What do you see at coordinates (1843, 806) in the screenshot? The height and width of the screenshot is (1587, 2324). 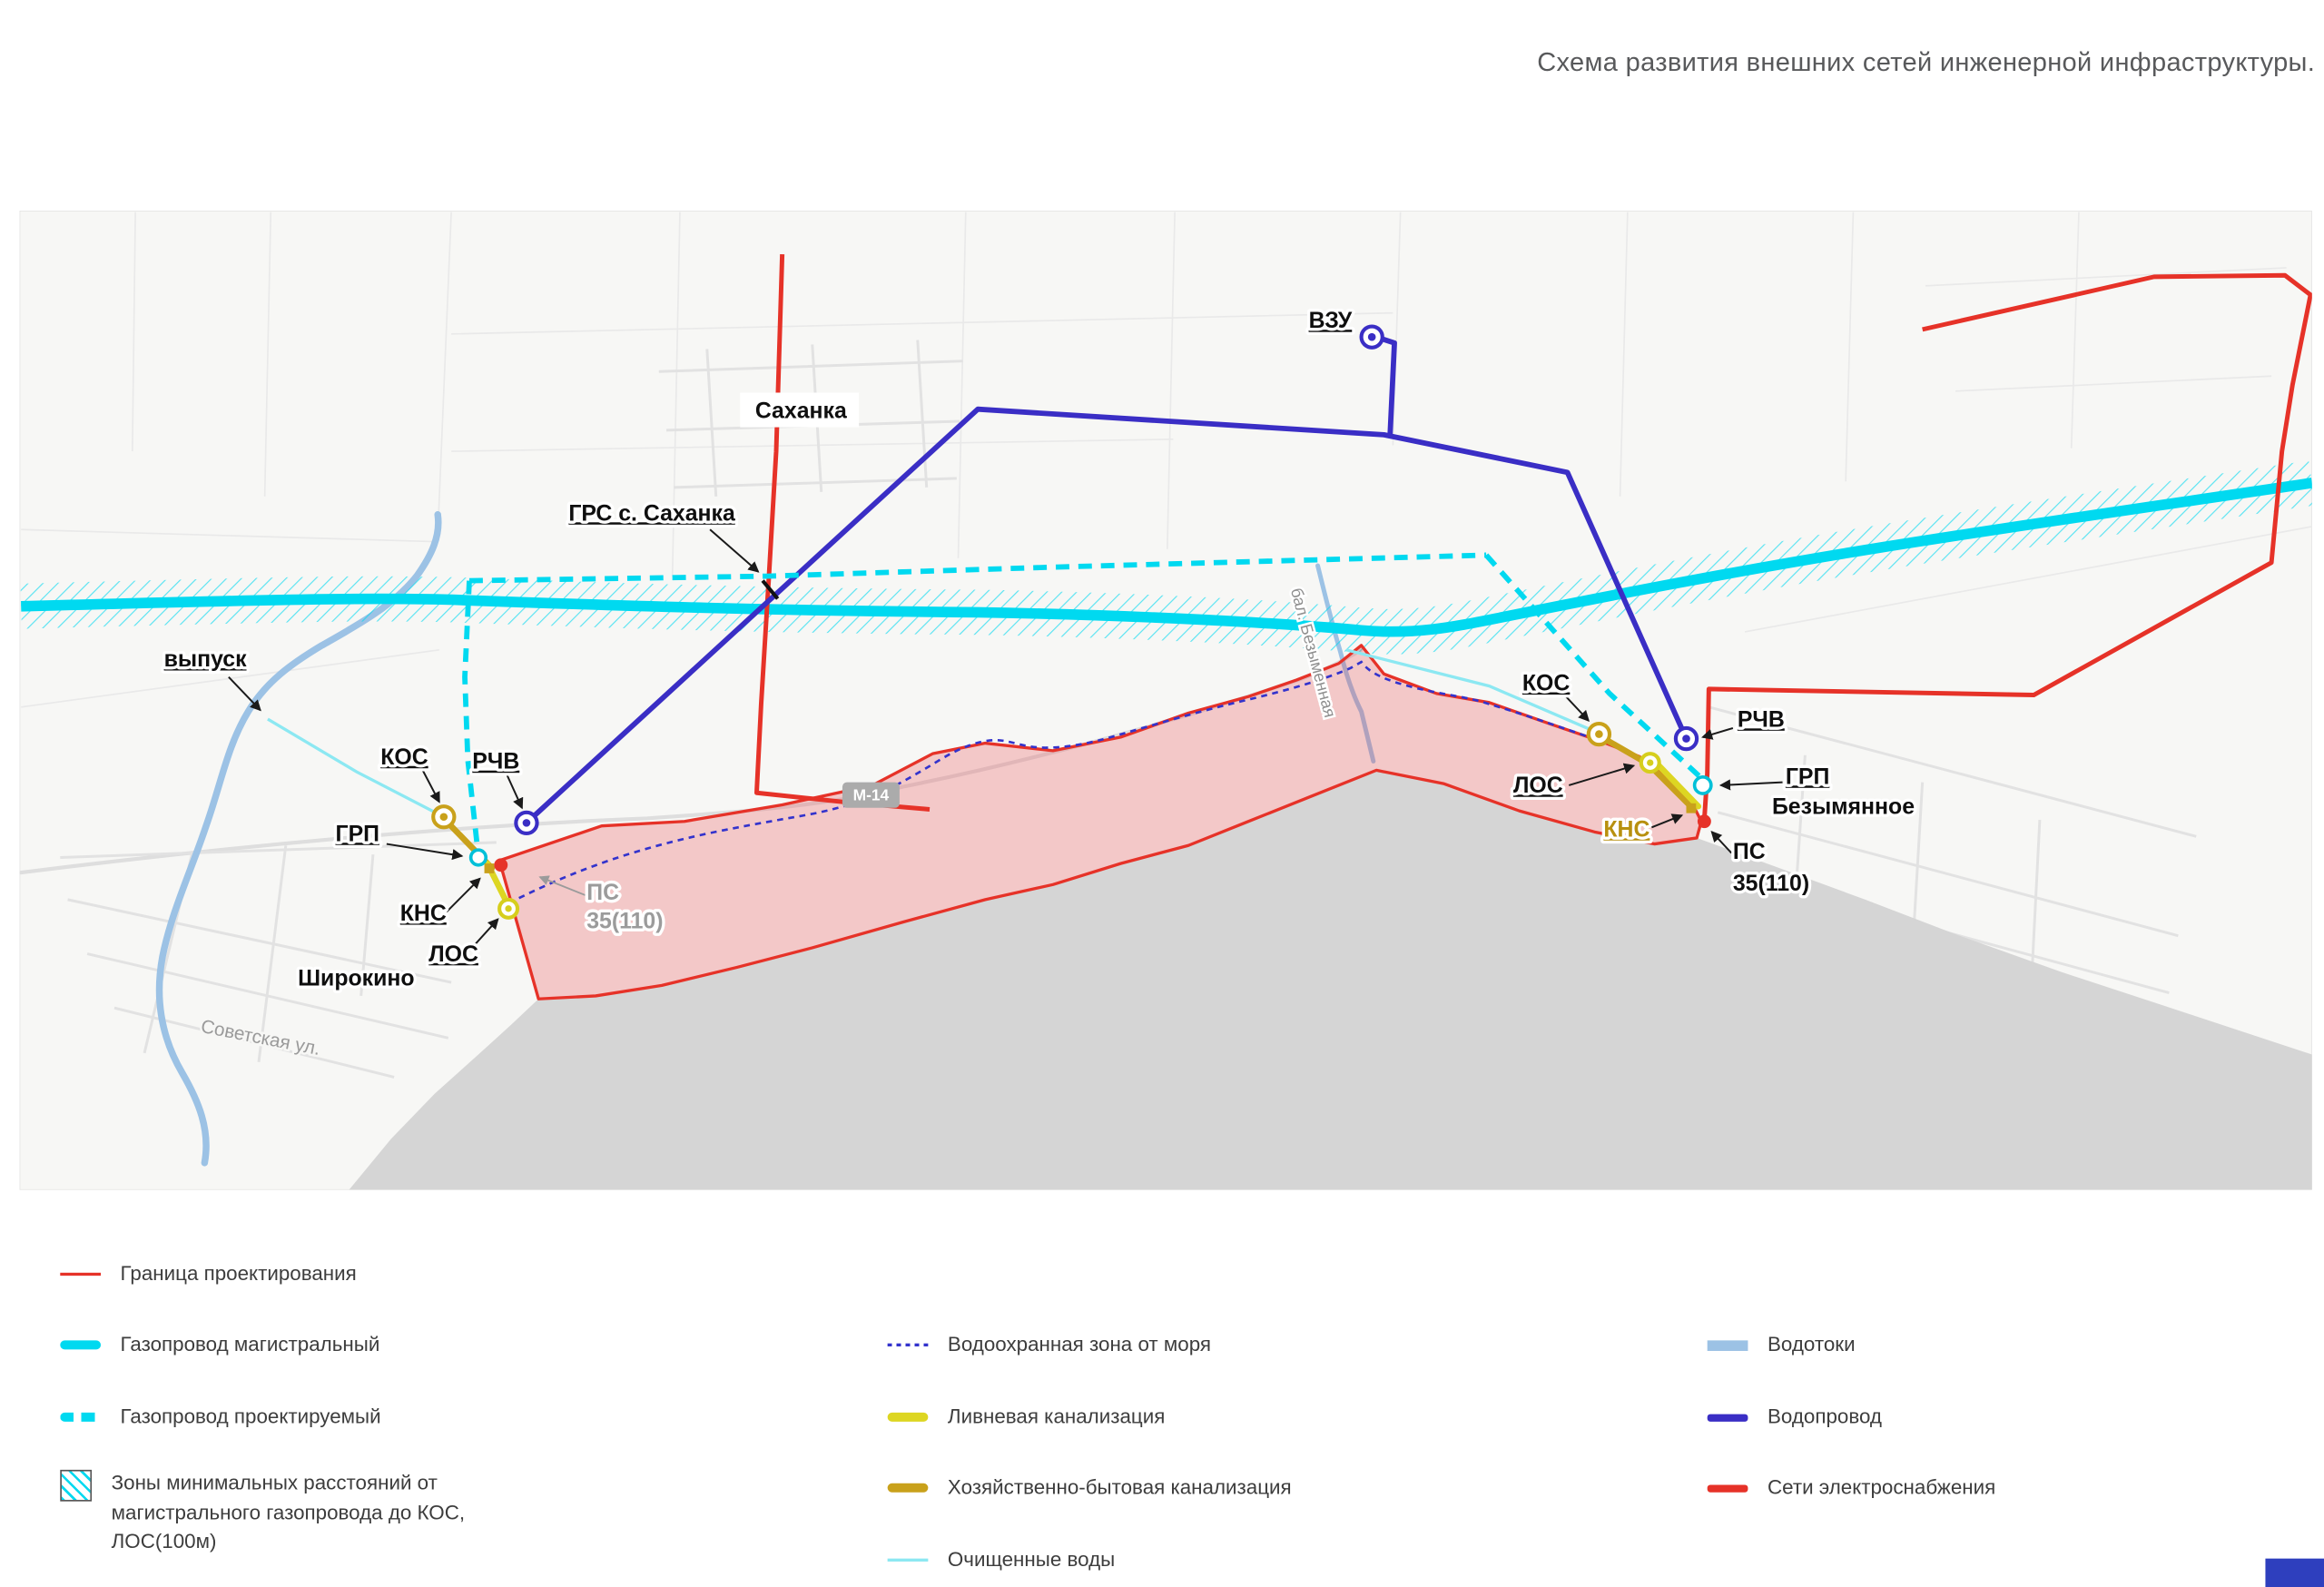 I see `label-bezymennoe: Безымянное` at bounding box center [1843, 806].